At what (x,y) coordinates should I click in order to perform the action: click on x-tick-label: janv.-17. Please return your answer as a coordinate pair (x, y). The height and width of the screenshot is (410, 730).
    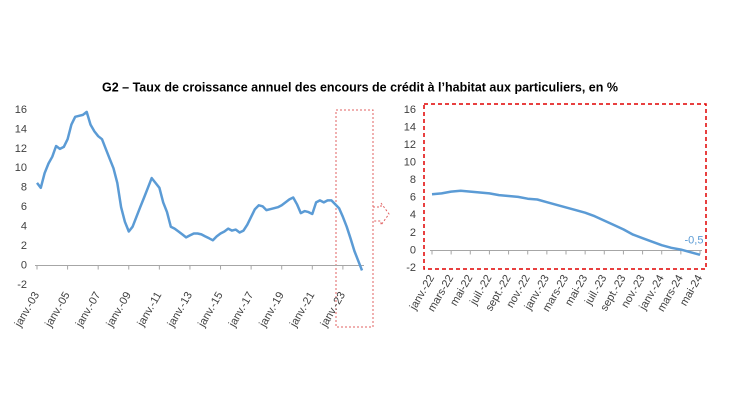
    Looking at the image, I should click on (241, 310).